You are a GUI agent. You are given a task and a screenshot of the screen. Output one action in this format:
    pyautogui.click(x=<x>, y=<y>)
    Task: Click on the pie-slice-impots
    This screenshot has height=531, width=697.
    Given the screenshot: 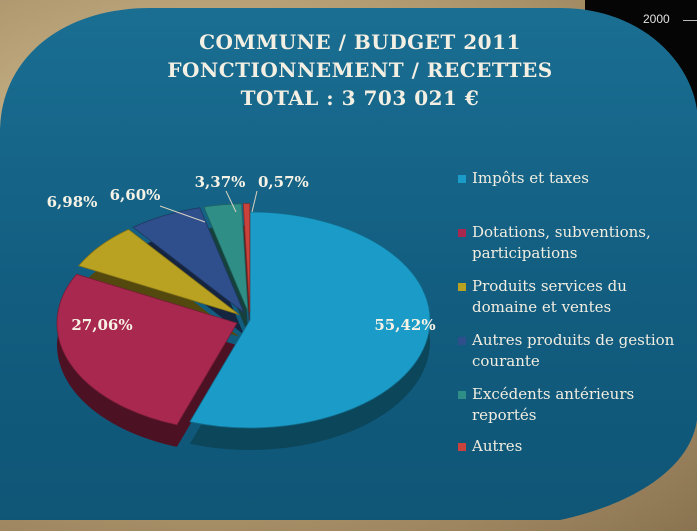 What is the action you would take?
    pyautogui.click(x=310, y=320)
    